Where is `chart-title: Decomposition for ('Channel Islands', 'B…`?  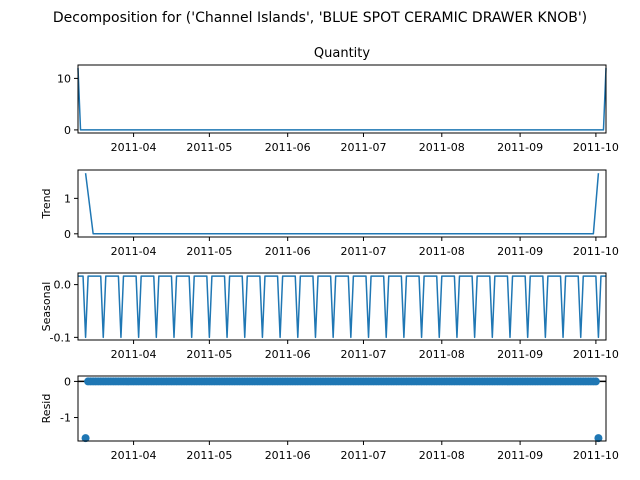
chart-title: Decomposition for ('Channel Islands', 'B… is located at coordinates (320, 18).